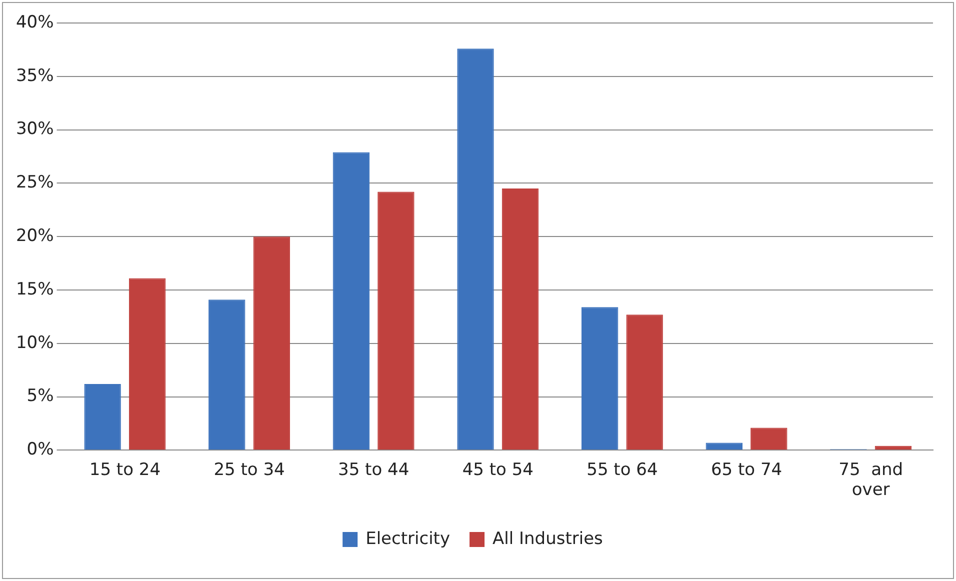 This screenshot has height=581, width=956. What do you see at coordinates (35, 236) in the screenshot?
I see `y-tick-label: 20%` at bounding box center [35, 236].